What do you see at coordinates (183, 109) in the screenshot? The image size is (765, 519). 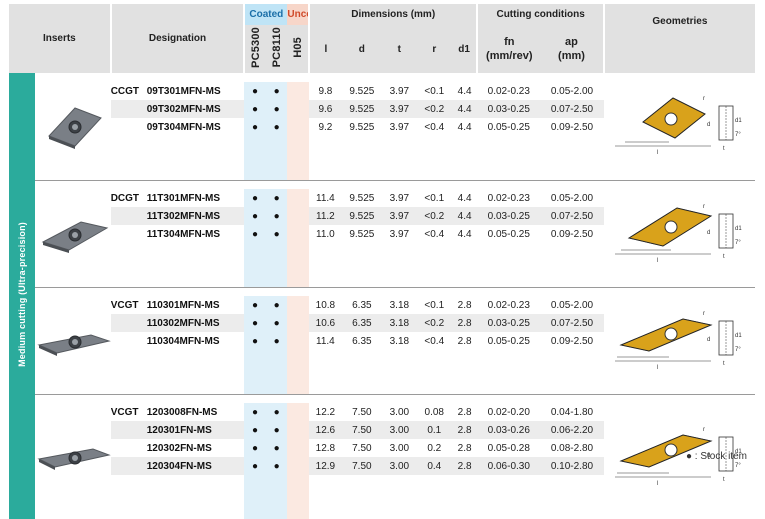 I see `designation-code: 09T302MFN-MS` at bounding box center [183, 109].